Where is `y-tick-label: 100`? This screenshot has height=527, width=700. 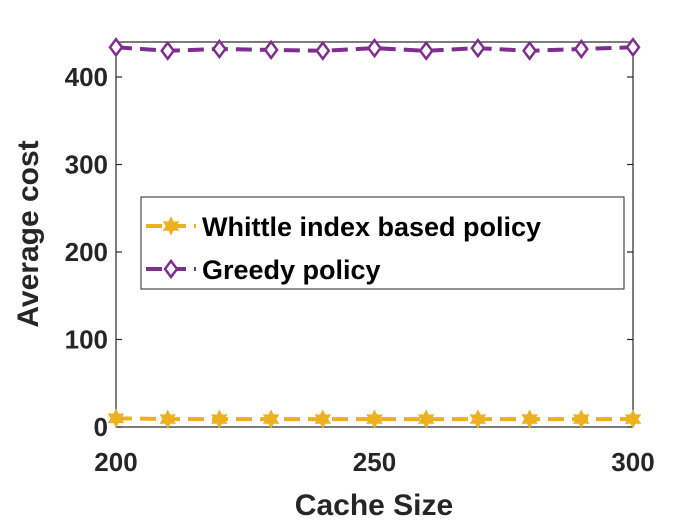 y-tick-label: 100 is located at coordinates (86, 340).